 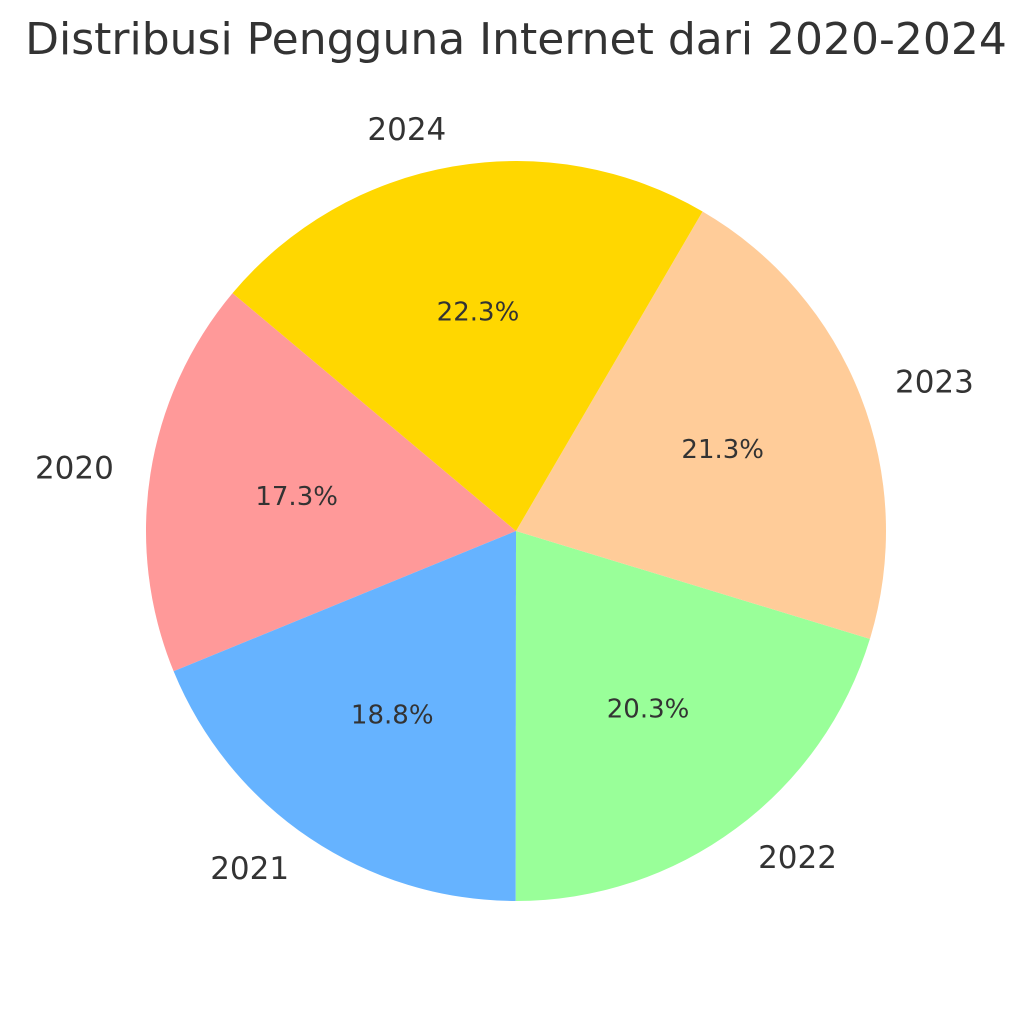 I want to click on slice-label-2023: 2023, so click(x=934, y=383).